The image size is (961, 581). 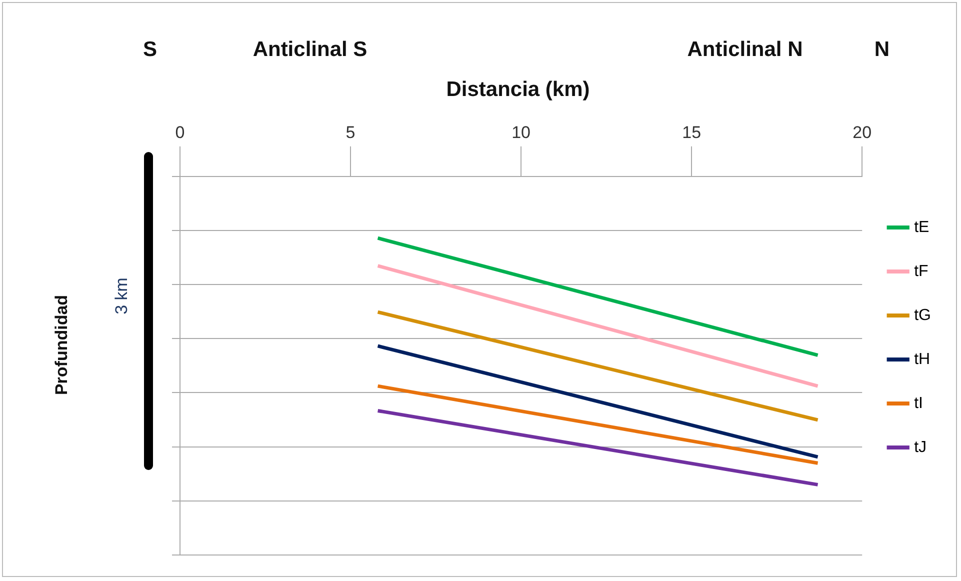 What do you see at coordinates (351, 132) in the screenshot?
I see `x-tick-label: 5` at bounding box center [351, 132].